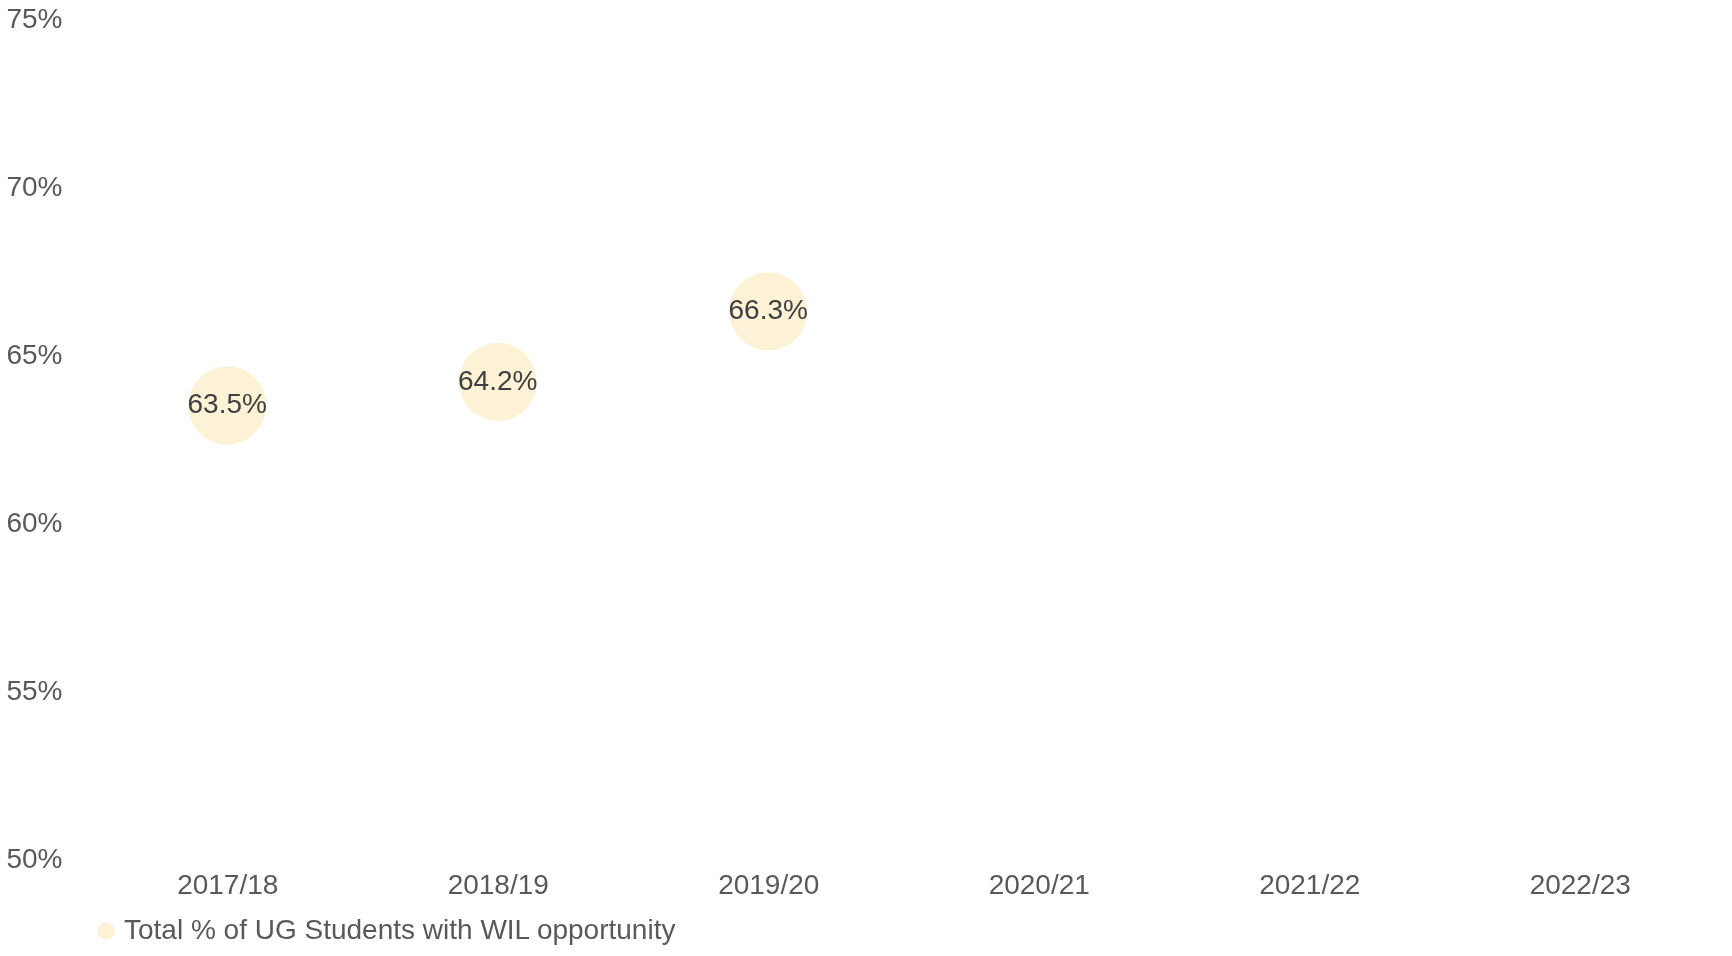 This screenshot has height=956, width=1732. Describe the element at coordinates (228, 884) in the screenshot. I see `x-tick-label: 2017/18` at that location.